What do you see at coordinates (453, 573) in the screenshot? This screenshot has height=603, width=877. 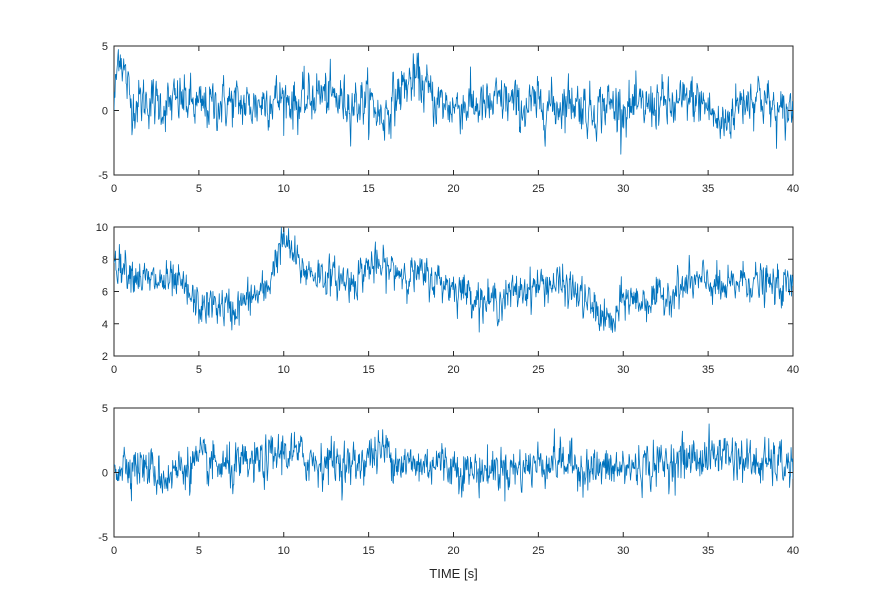 I see `x-axis-label: TIME [s]` at bounding box center [453, 573].